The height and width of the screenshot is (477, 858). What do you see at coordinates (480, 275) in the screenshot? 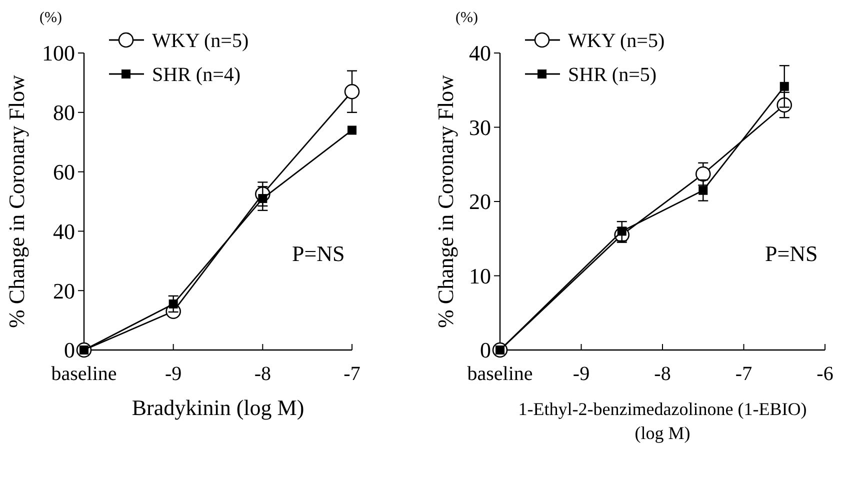
I see `y-tick-label: 10` at bounding box center [480, 275].